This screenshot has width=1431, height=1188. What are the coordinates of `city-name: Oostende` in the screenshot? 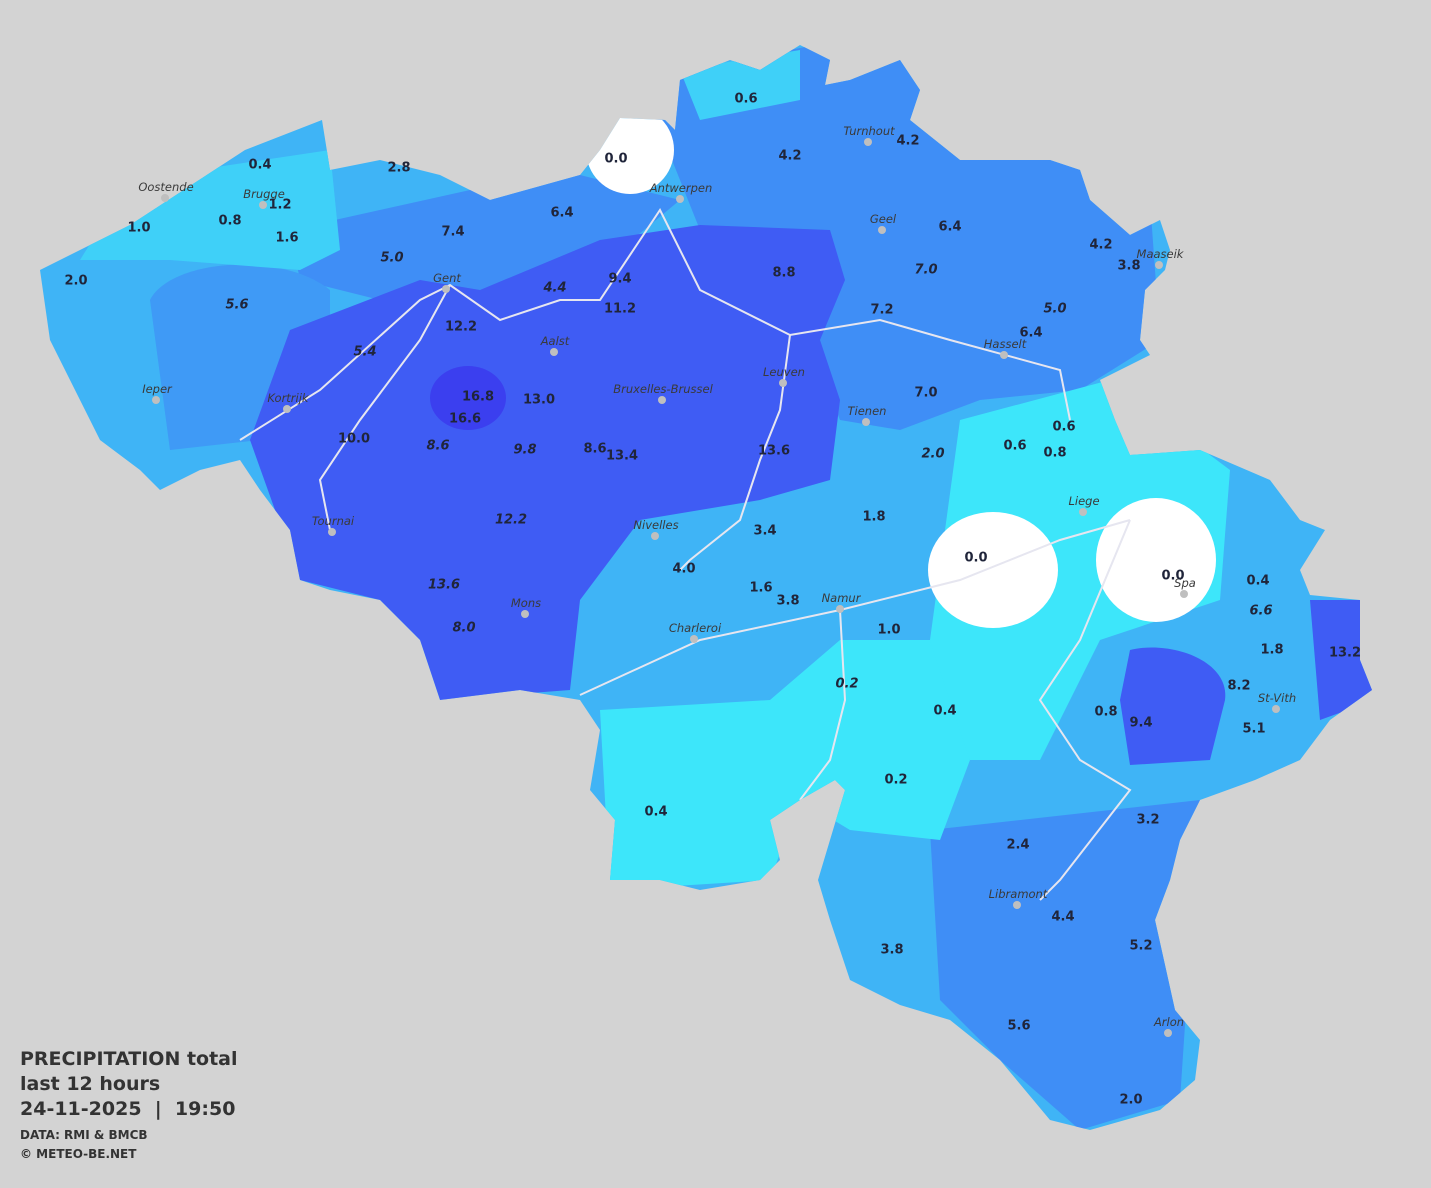 It's located at (165, 187).